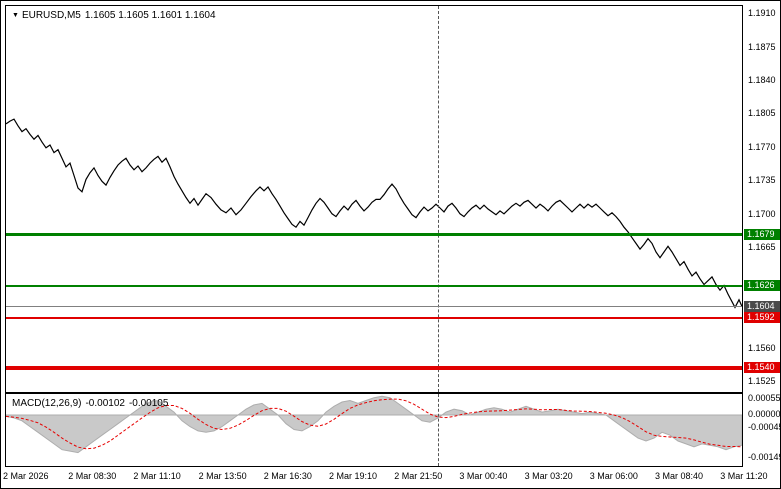 Image resolution: width=781 pixels, height=489 pixels. I want to click on price-level-label-1.1679: 1.1679, so click(762, 234).